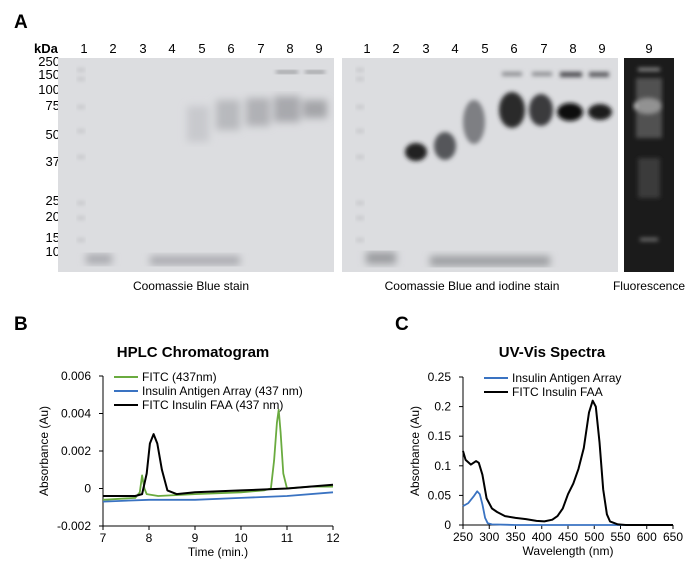 The image size is (700, 568). What do you see at coordinates (218, 552) in the screenshot?
I see `x-axis-label: Time (min.)` at bounding box center [218, 552].